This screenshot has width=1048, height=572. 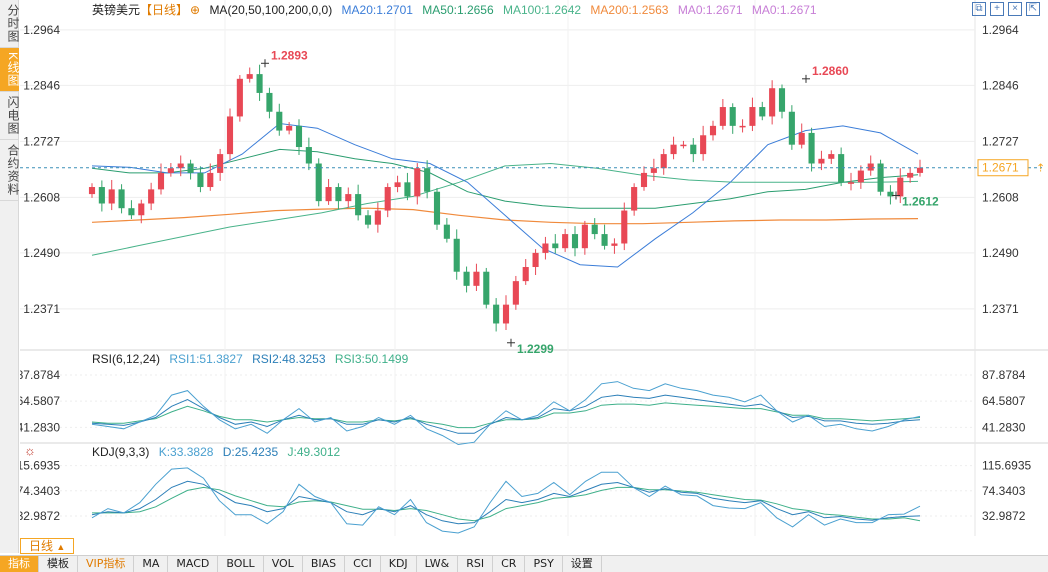 I want to click on view-tab-2: 闪电图, so click(x=10, y=116).